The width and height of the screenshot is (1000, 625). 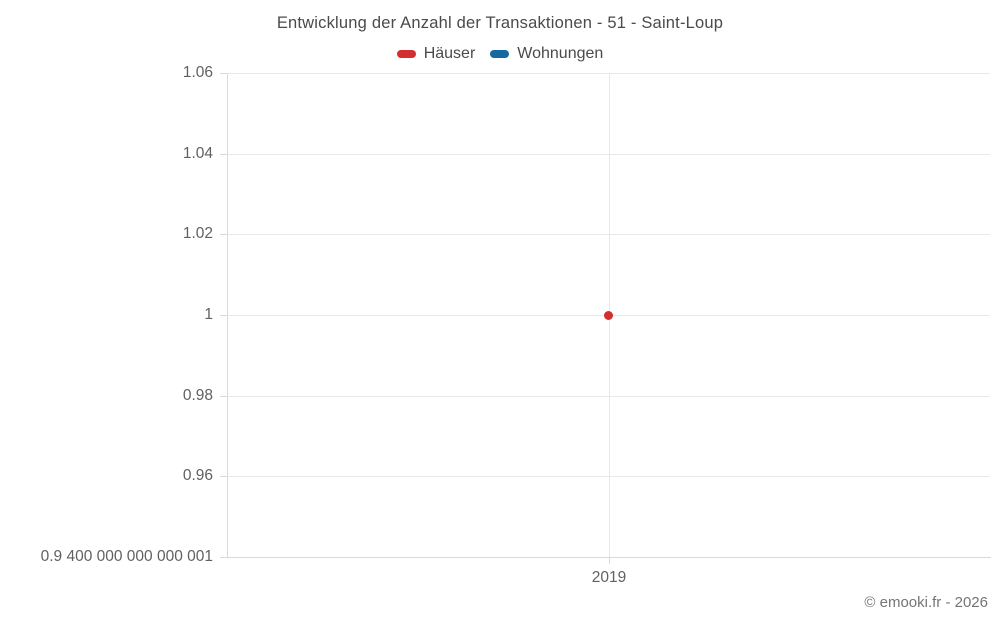 What do you see at coordinates (197, 395) in the screenshot?
I see `ytick-label: 0.98` at bounding box center [197, 395].